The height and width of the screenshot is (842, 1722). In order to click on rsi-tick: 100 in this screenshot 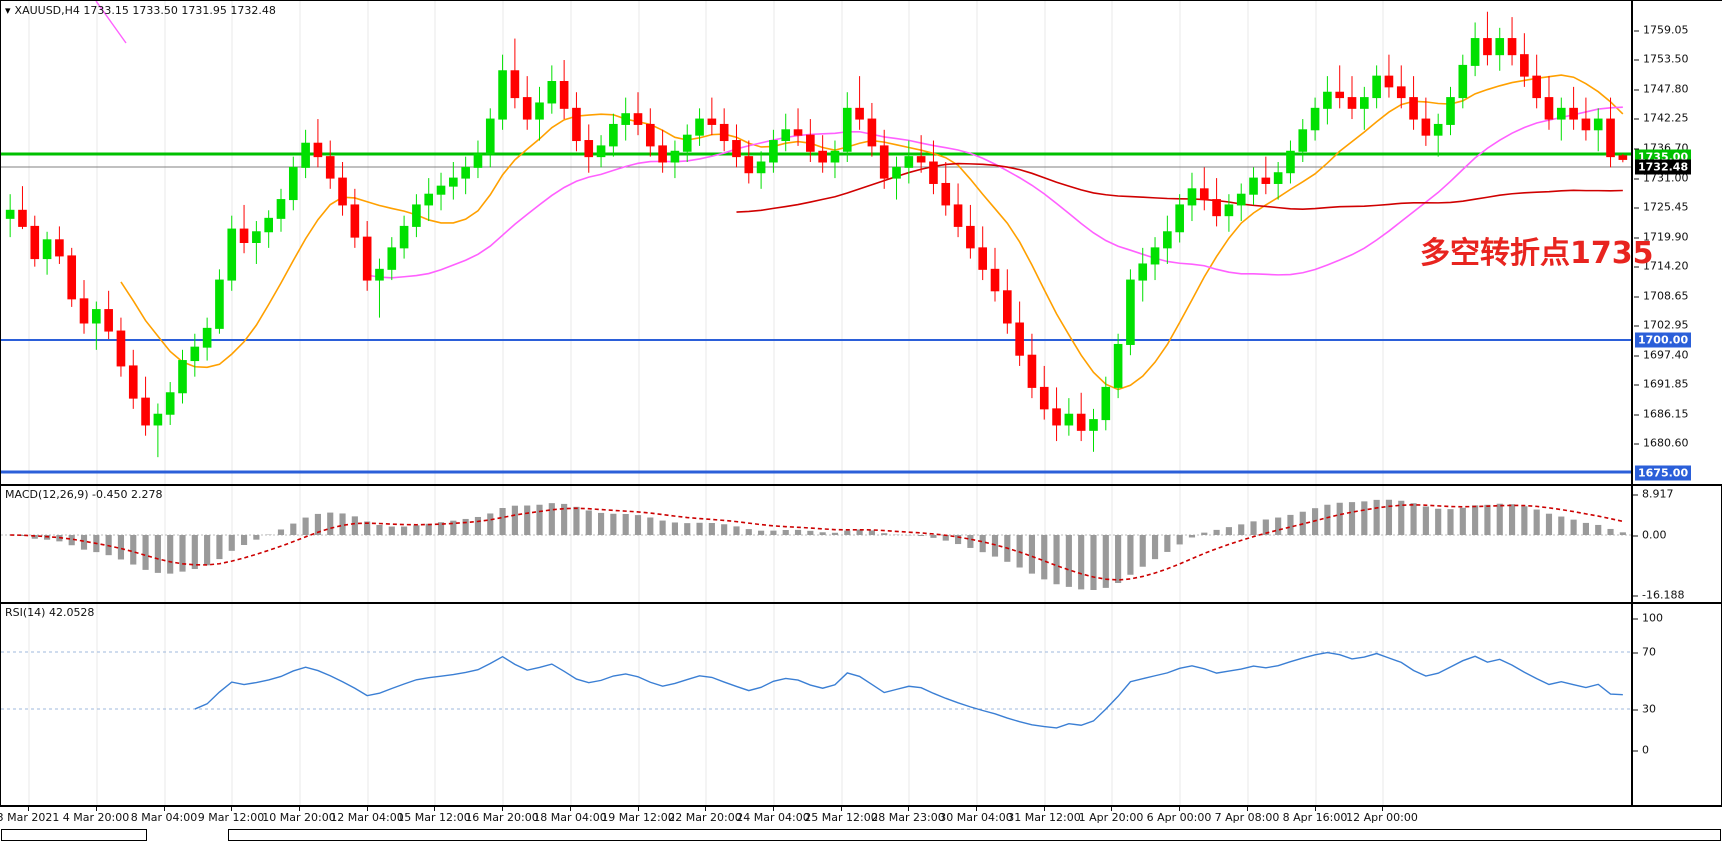, I will do `click(1677, 618)`.